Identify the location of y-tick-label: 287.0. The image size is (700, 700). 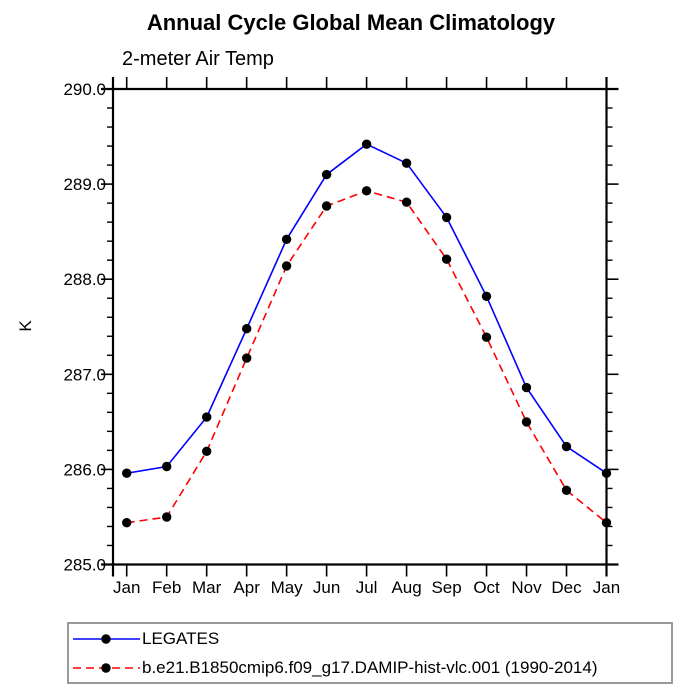
(84, 374).